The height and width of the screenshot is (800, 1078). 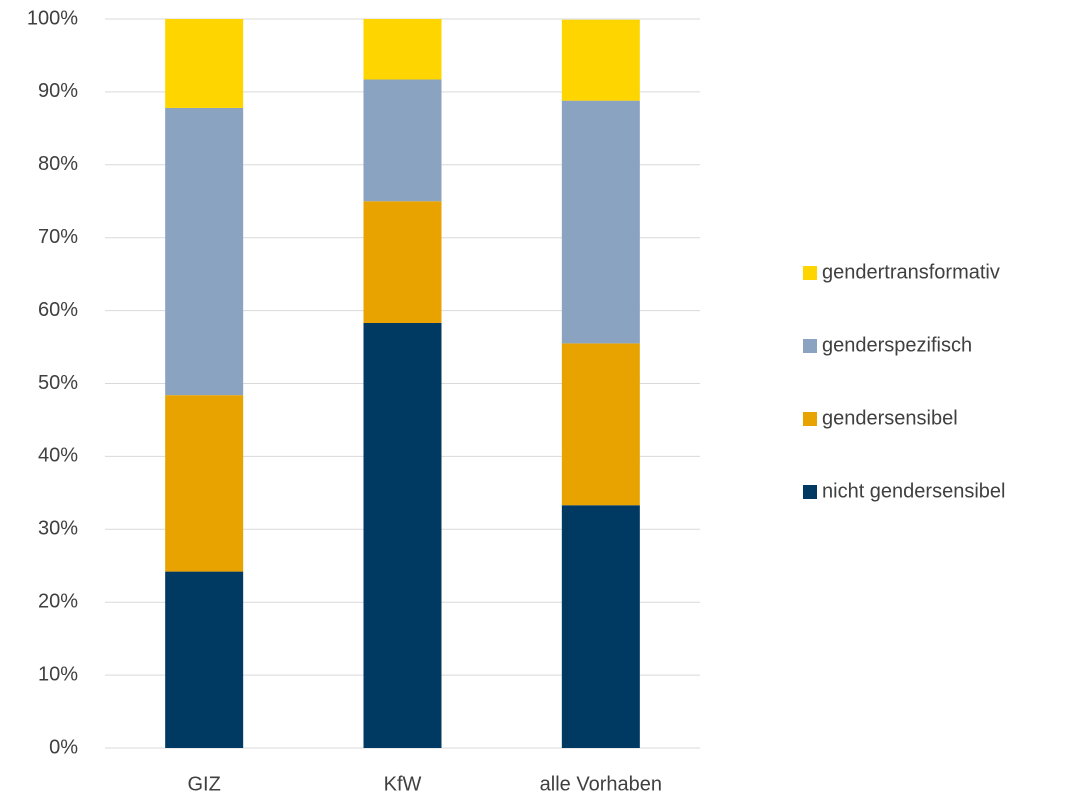 What do you see at coordinates (911, 272) in the screenshot?
I see `legend-label: gendertransformativ` at bounding box center [911, 272].